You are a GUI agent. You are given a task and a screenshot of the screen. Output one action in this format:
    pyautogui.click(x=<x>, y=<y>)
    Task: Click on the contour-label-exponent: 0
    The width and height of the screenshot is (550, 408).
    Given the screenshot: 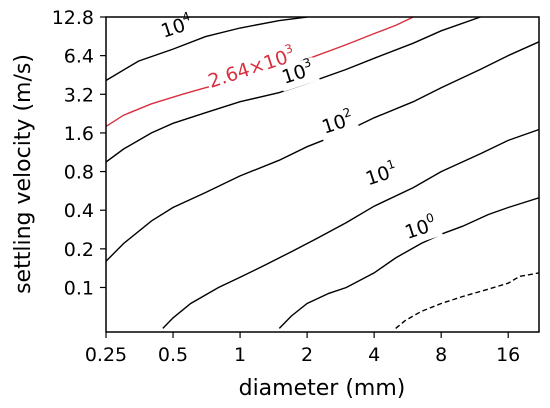 What is the action you would take?
    pyautogui.click(x=430, y=218)
    